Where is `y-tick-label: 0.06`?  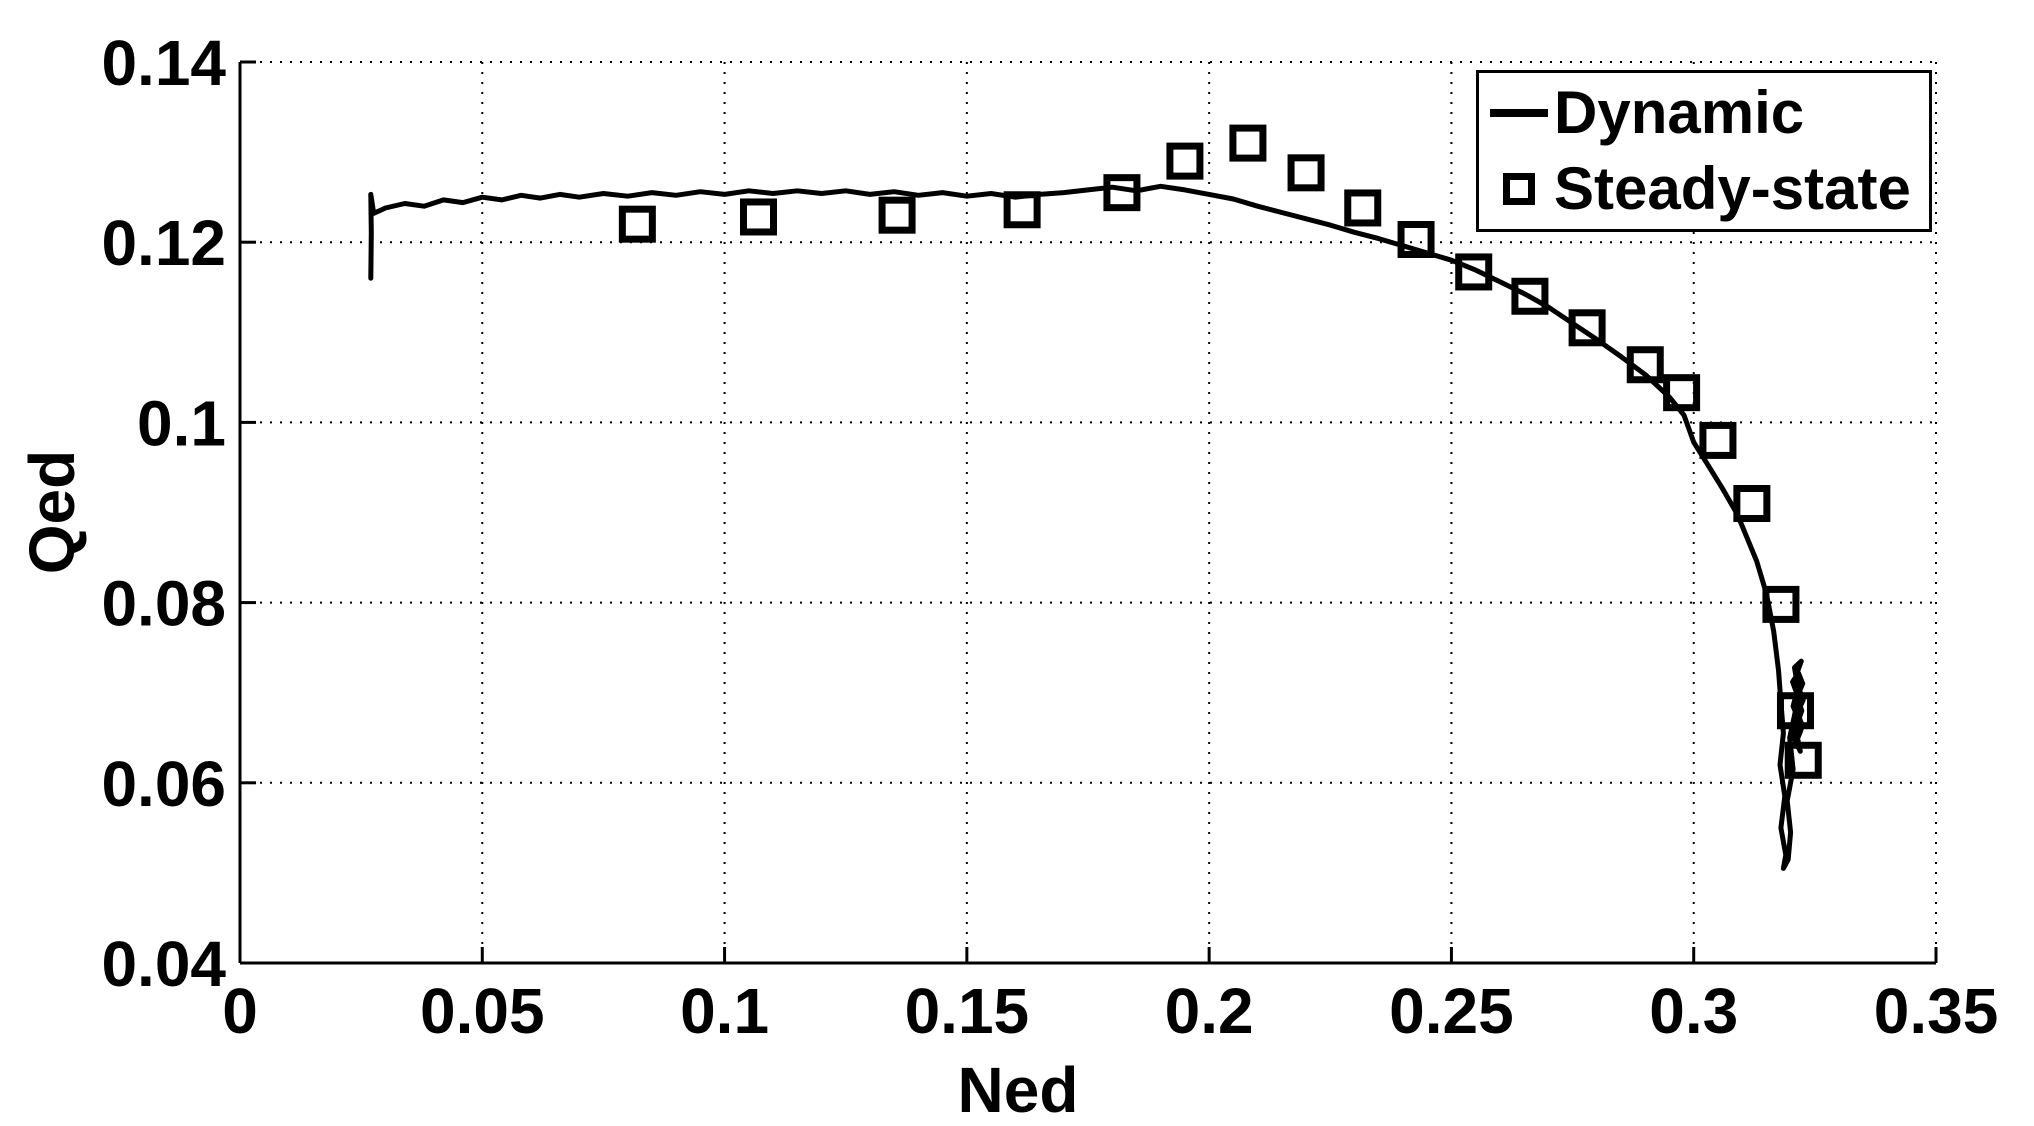
y-tick-label: 0.06 is located at coordinates (163, 784).